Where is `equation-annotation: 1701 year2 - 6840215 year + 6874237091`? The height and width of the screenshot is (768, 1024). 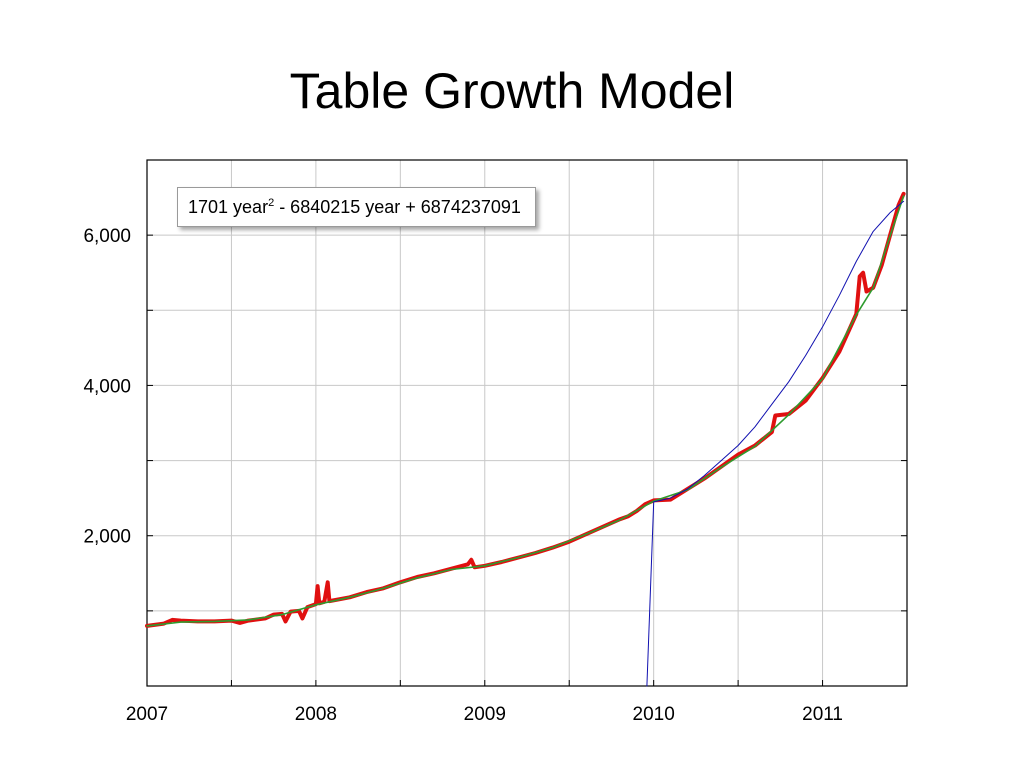
equation-annotation: 1701 year2 - 6840215 year + 6874237091 is located at coordinates (356, 207).